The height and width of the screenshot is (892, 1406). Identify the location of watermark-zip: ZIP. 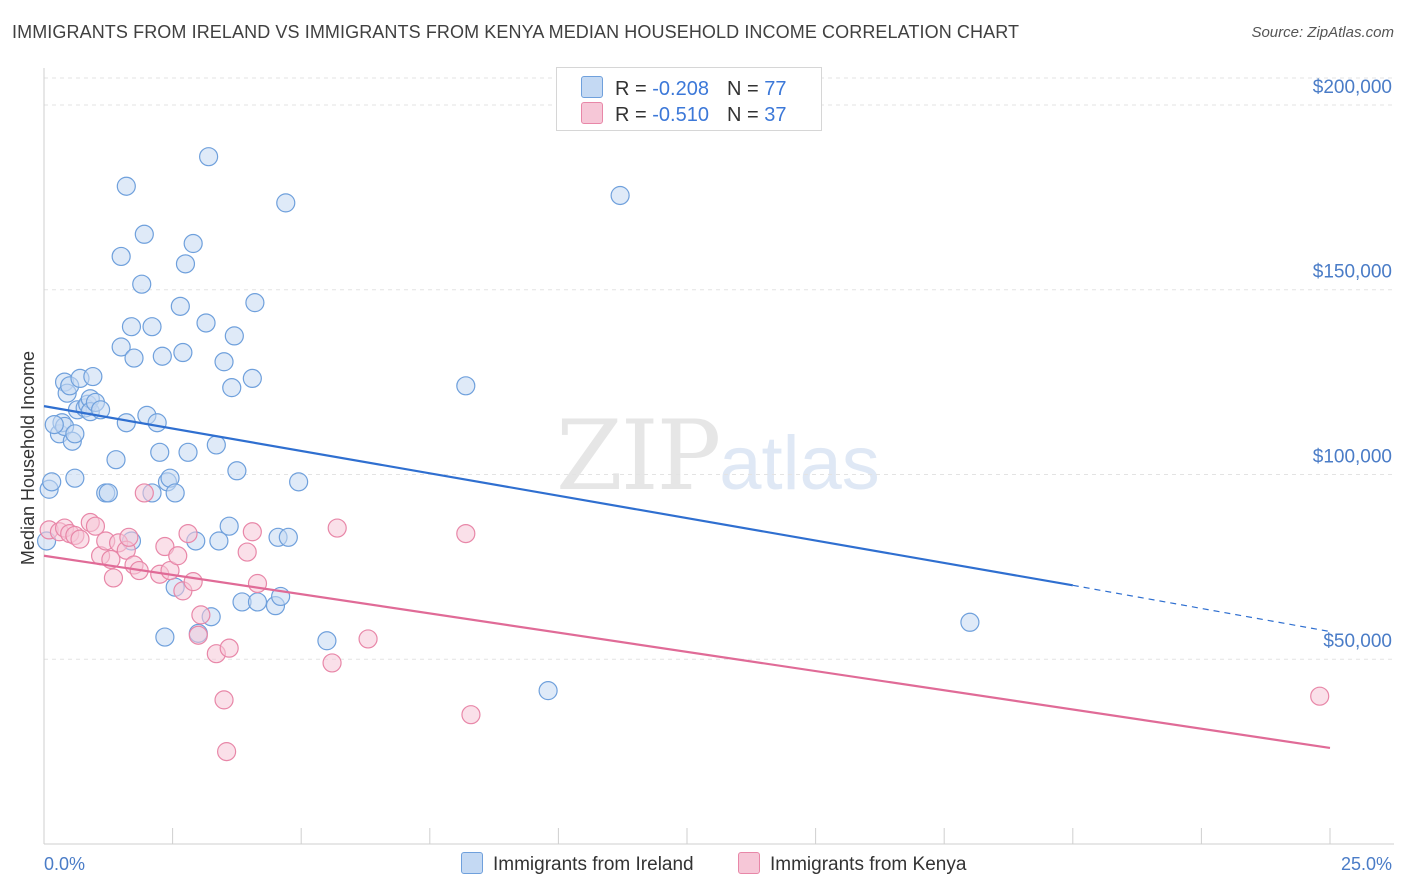
(638, 456).